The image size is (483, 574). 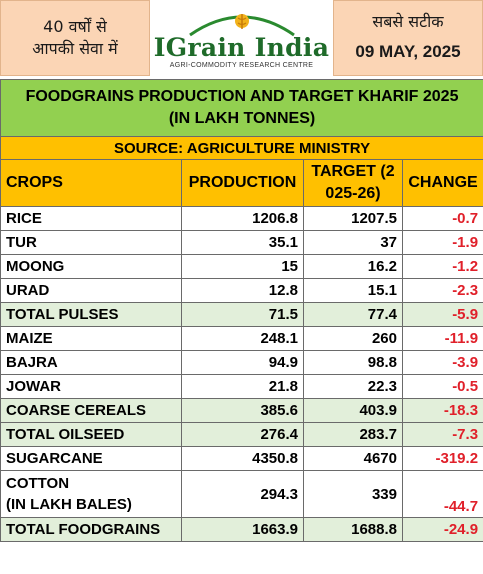 What do you see at coordinates (353, 218) in the screenshot?
I see `target-value: 1207.5` at bounding box center [353, 218].